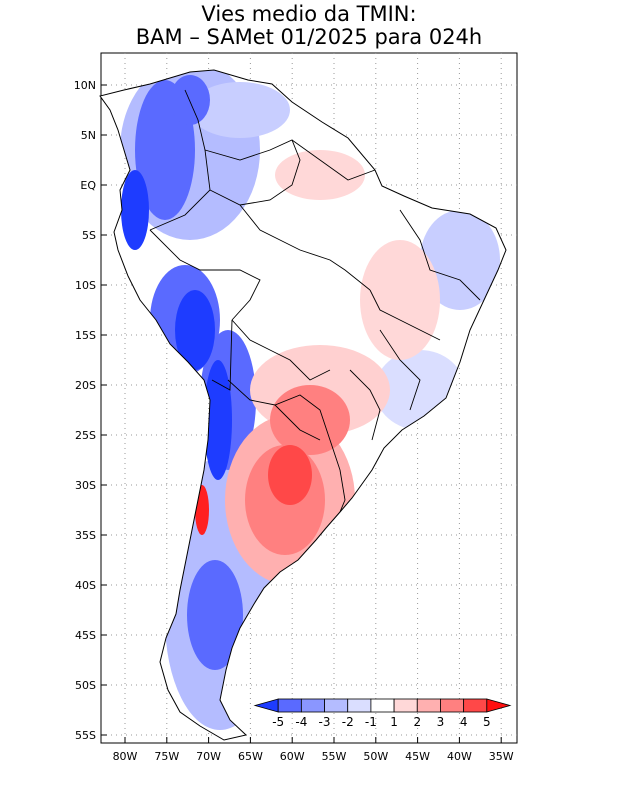  What do you see at coordinates (394, 722) in the screenshot?
I see `legend-label: 1` at bounding box center [394, 722].